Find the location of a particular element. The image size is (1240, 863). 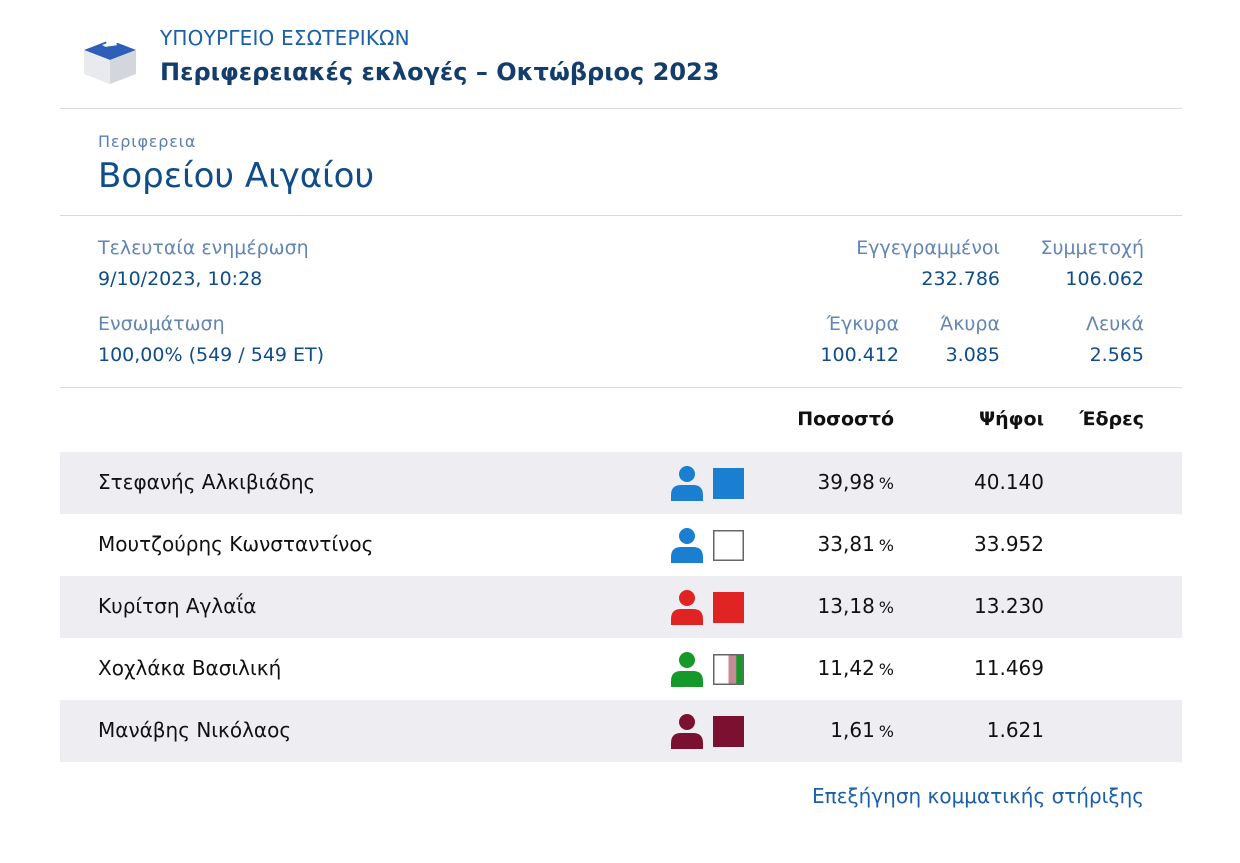

votes-value: 33.952 is located at coordinates (1009, 544).